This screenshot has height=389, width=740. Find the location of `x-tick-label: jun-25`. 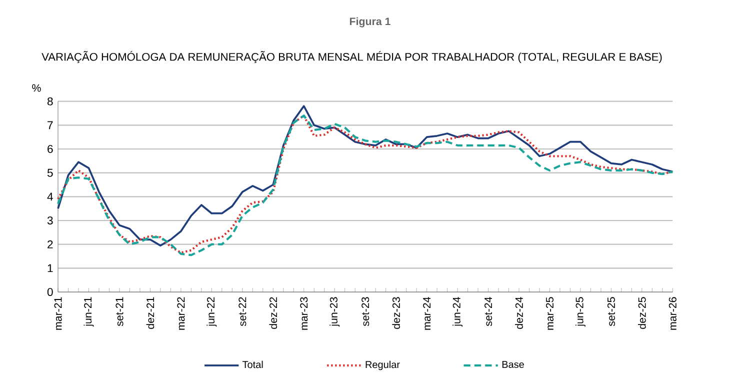

x-tick-label: jun-25 is located at coordinates (580, 312).